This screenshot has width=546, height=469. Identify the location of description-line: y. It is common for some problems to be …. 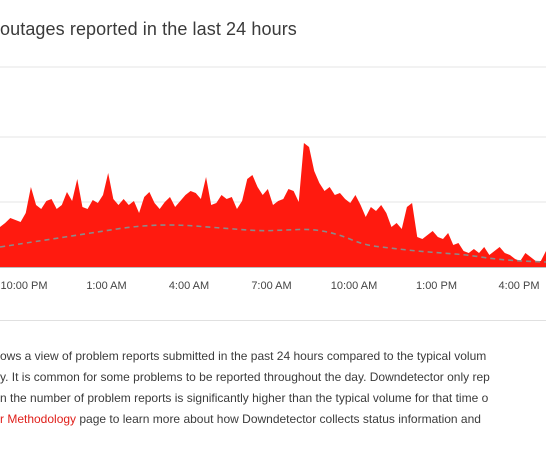
(245, 377).